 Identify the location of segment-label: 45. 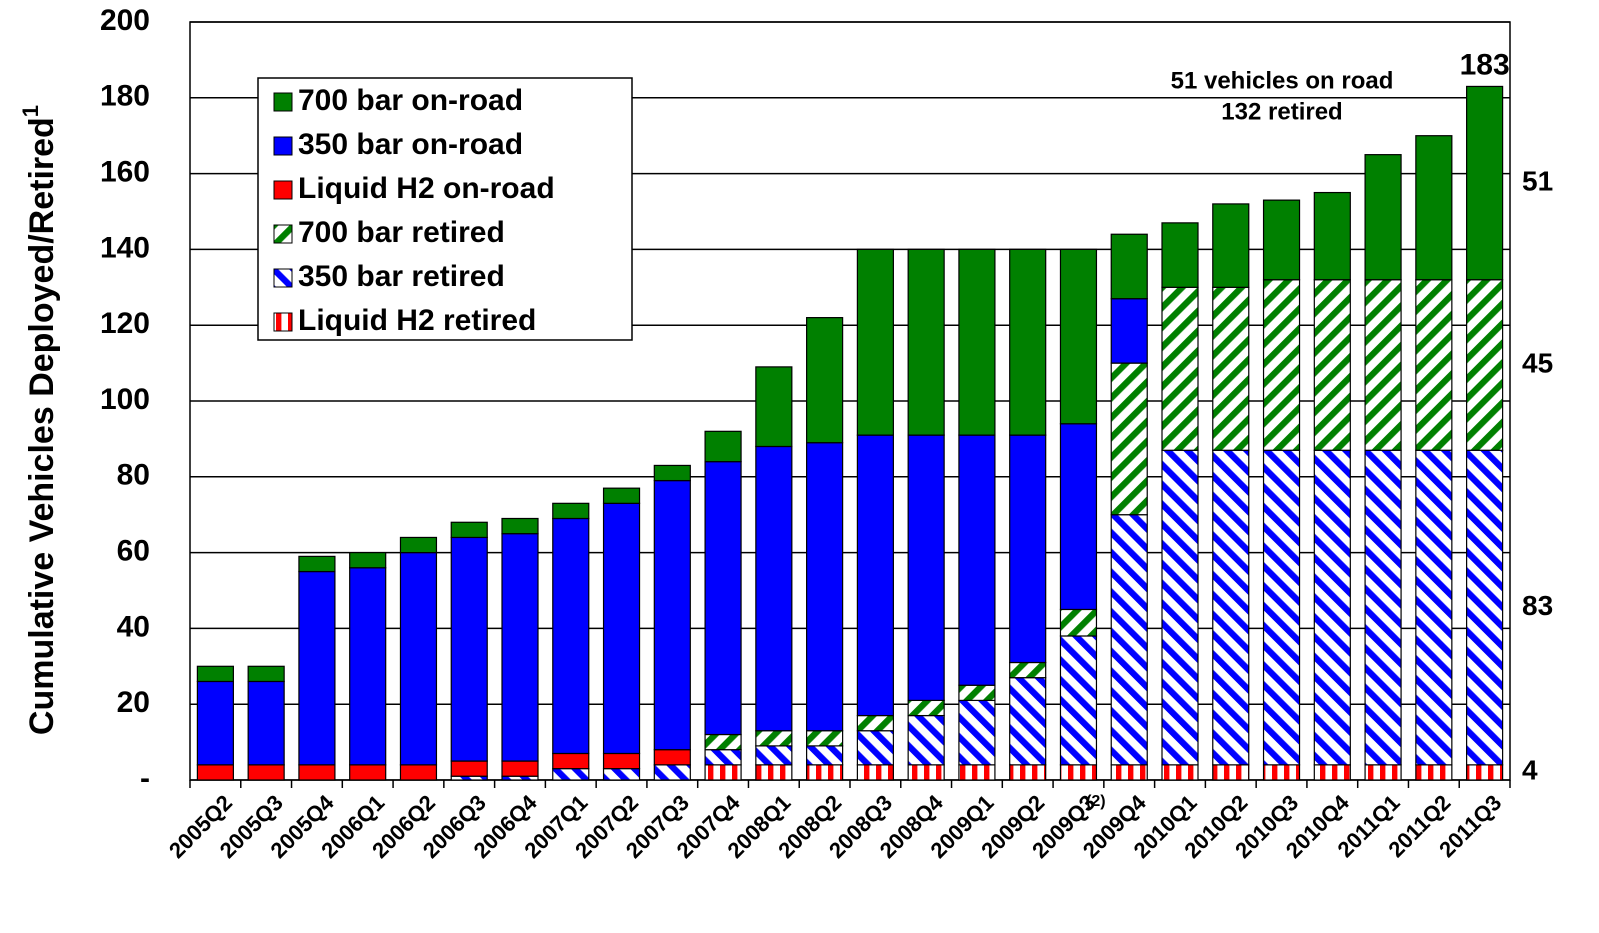
(1537, 362).